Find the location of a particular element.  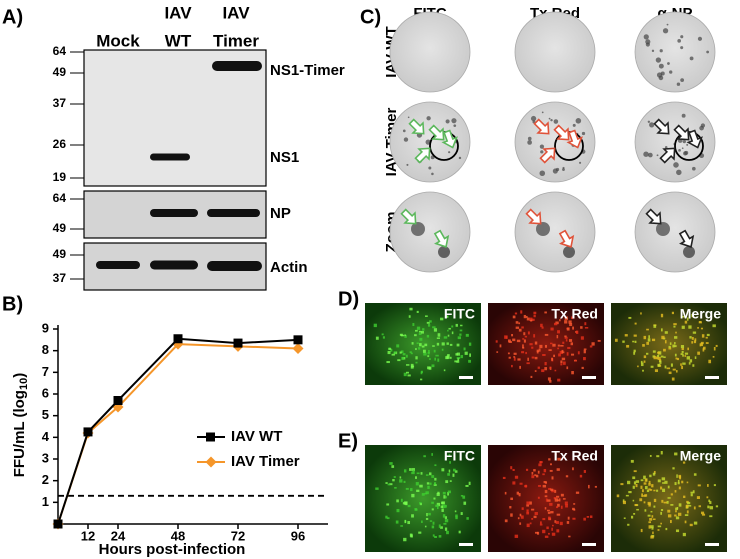

scale-bar is located at coordinates (466, 377).